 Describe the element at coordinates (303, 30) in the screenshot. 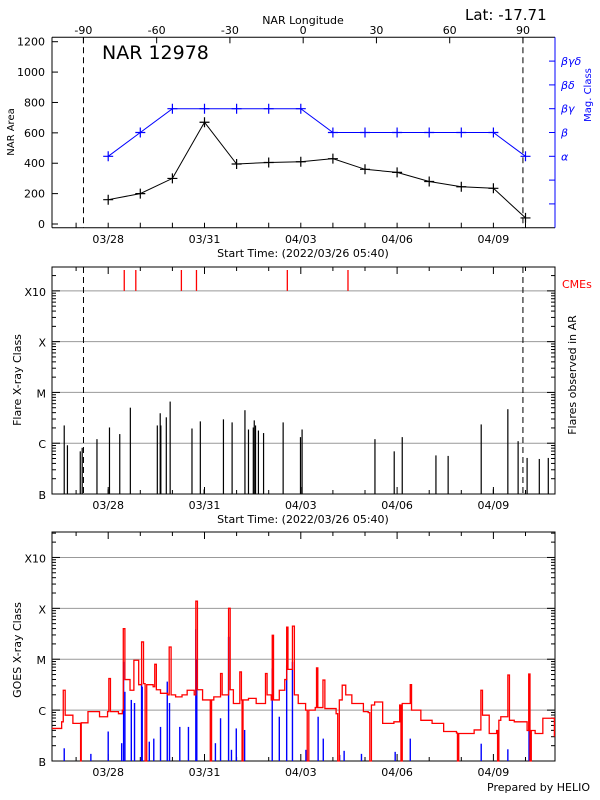

I see `longitude-tick-label: 0` at that location.